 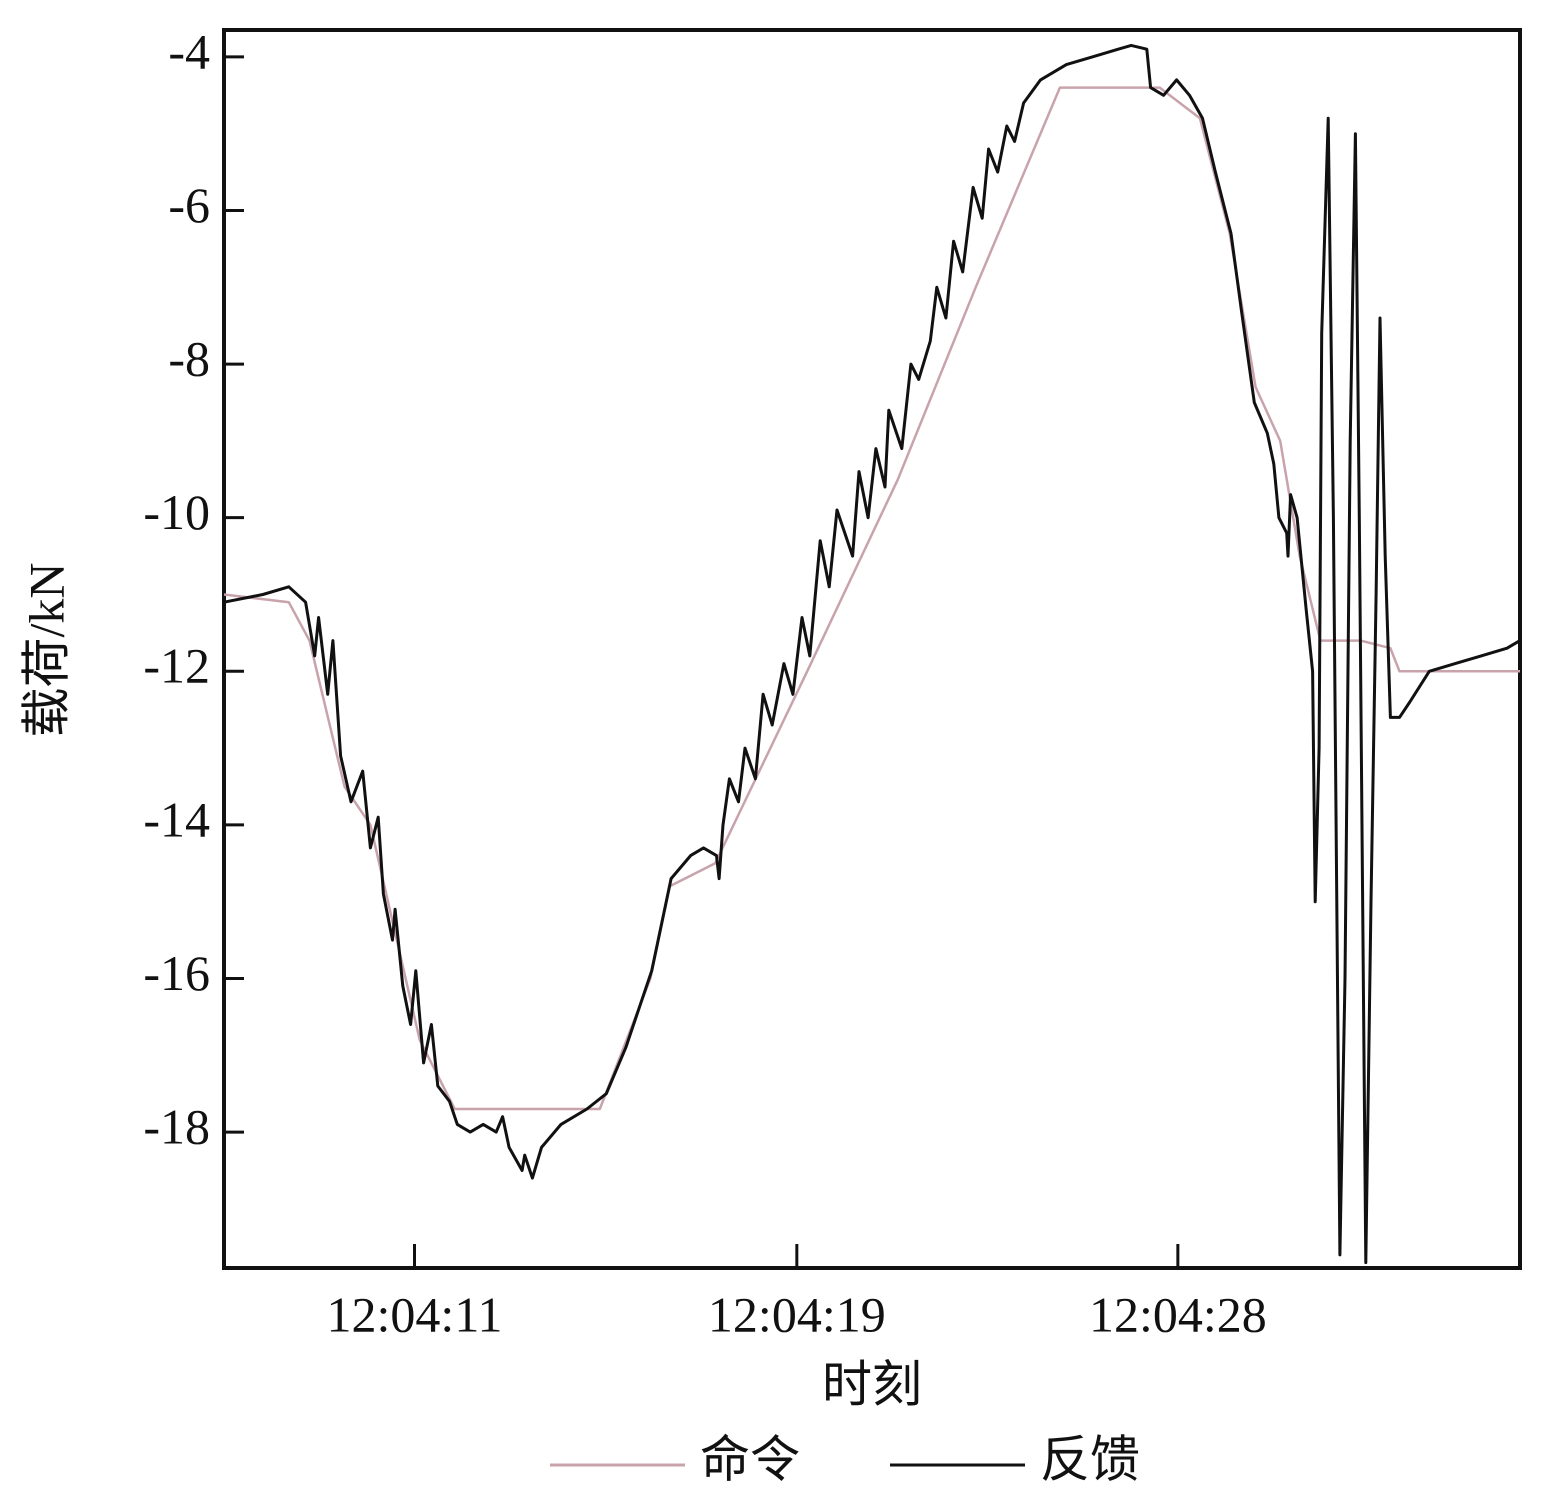 I want to click on y-tick-label: -8, so click(x=189, y=359).